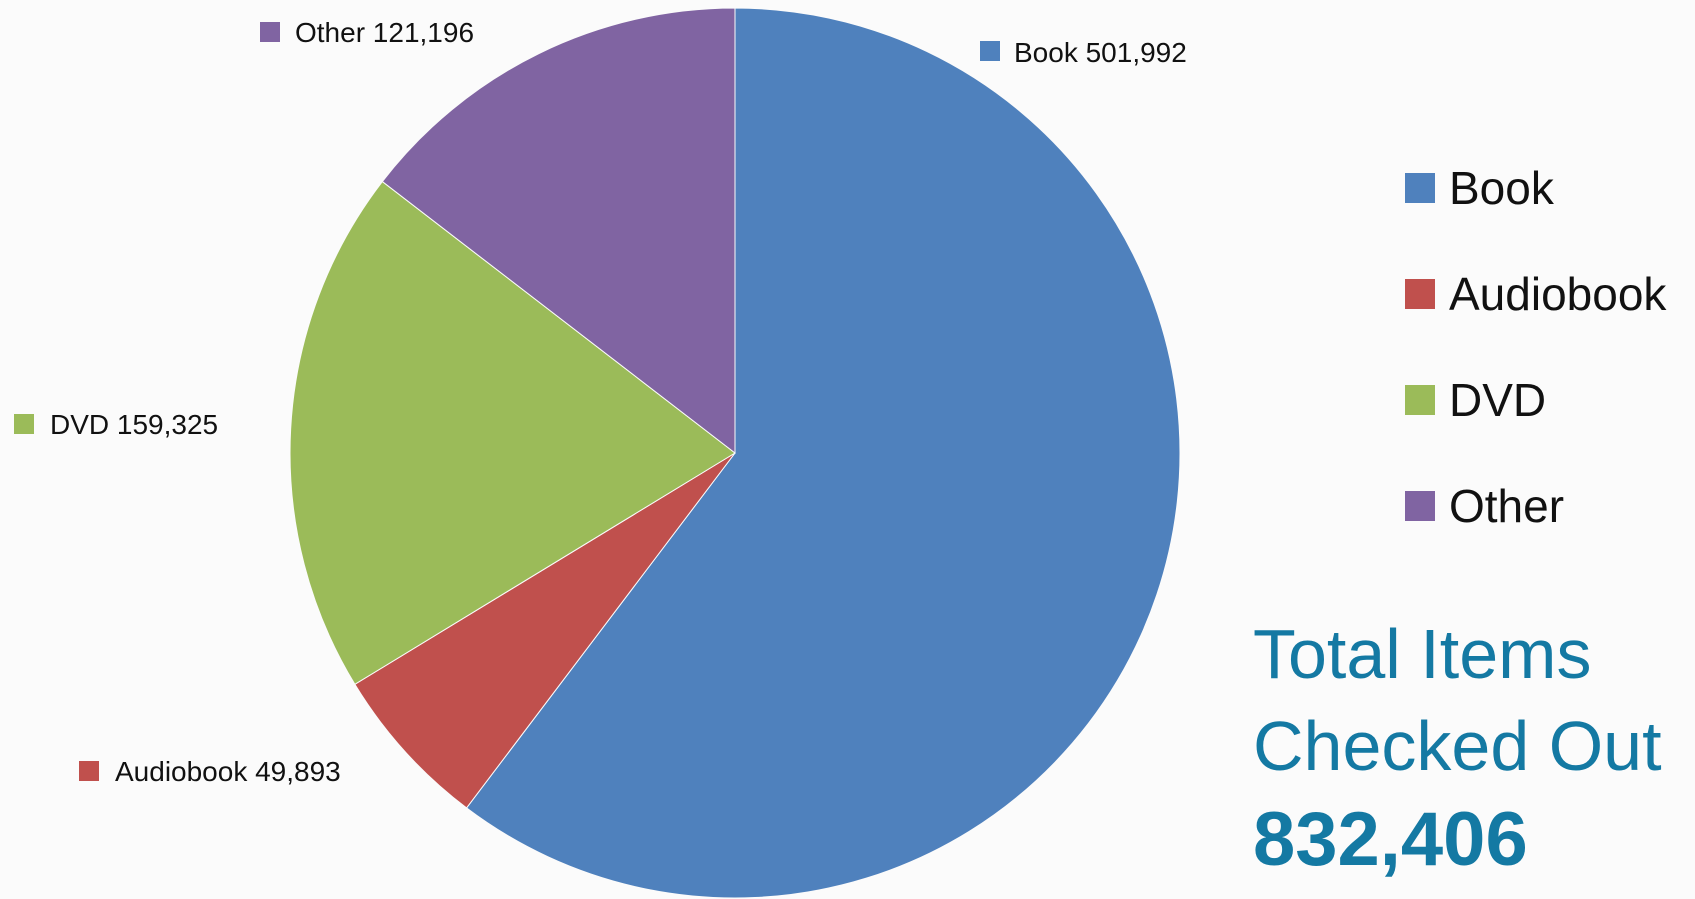  I want to click on data-label-swatch-dvd, so click(24, 424).